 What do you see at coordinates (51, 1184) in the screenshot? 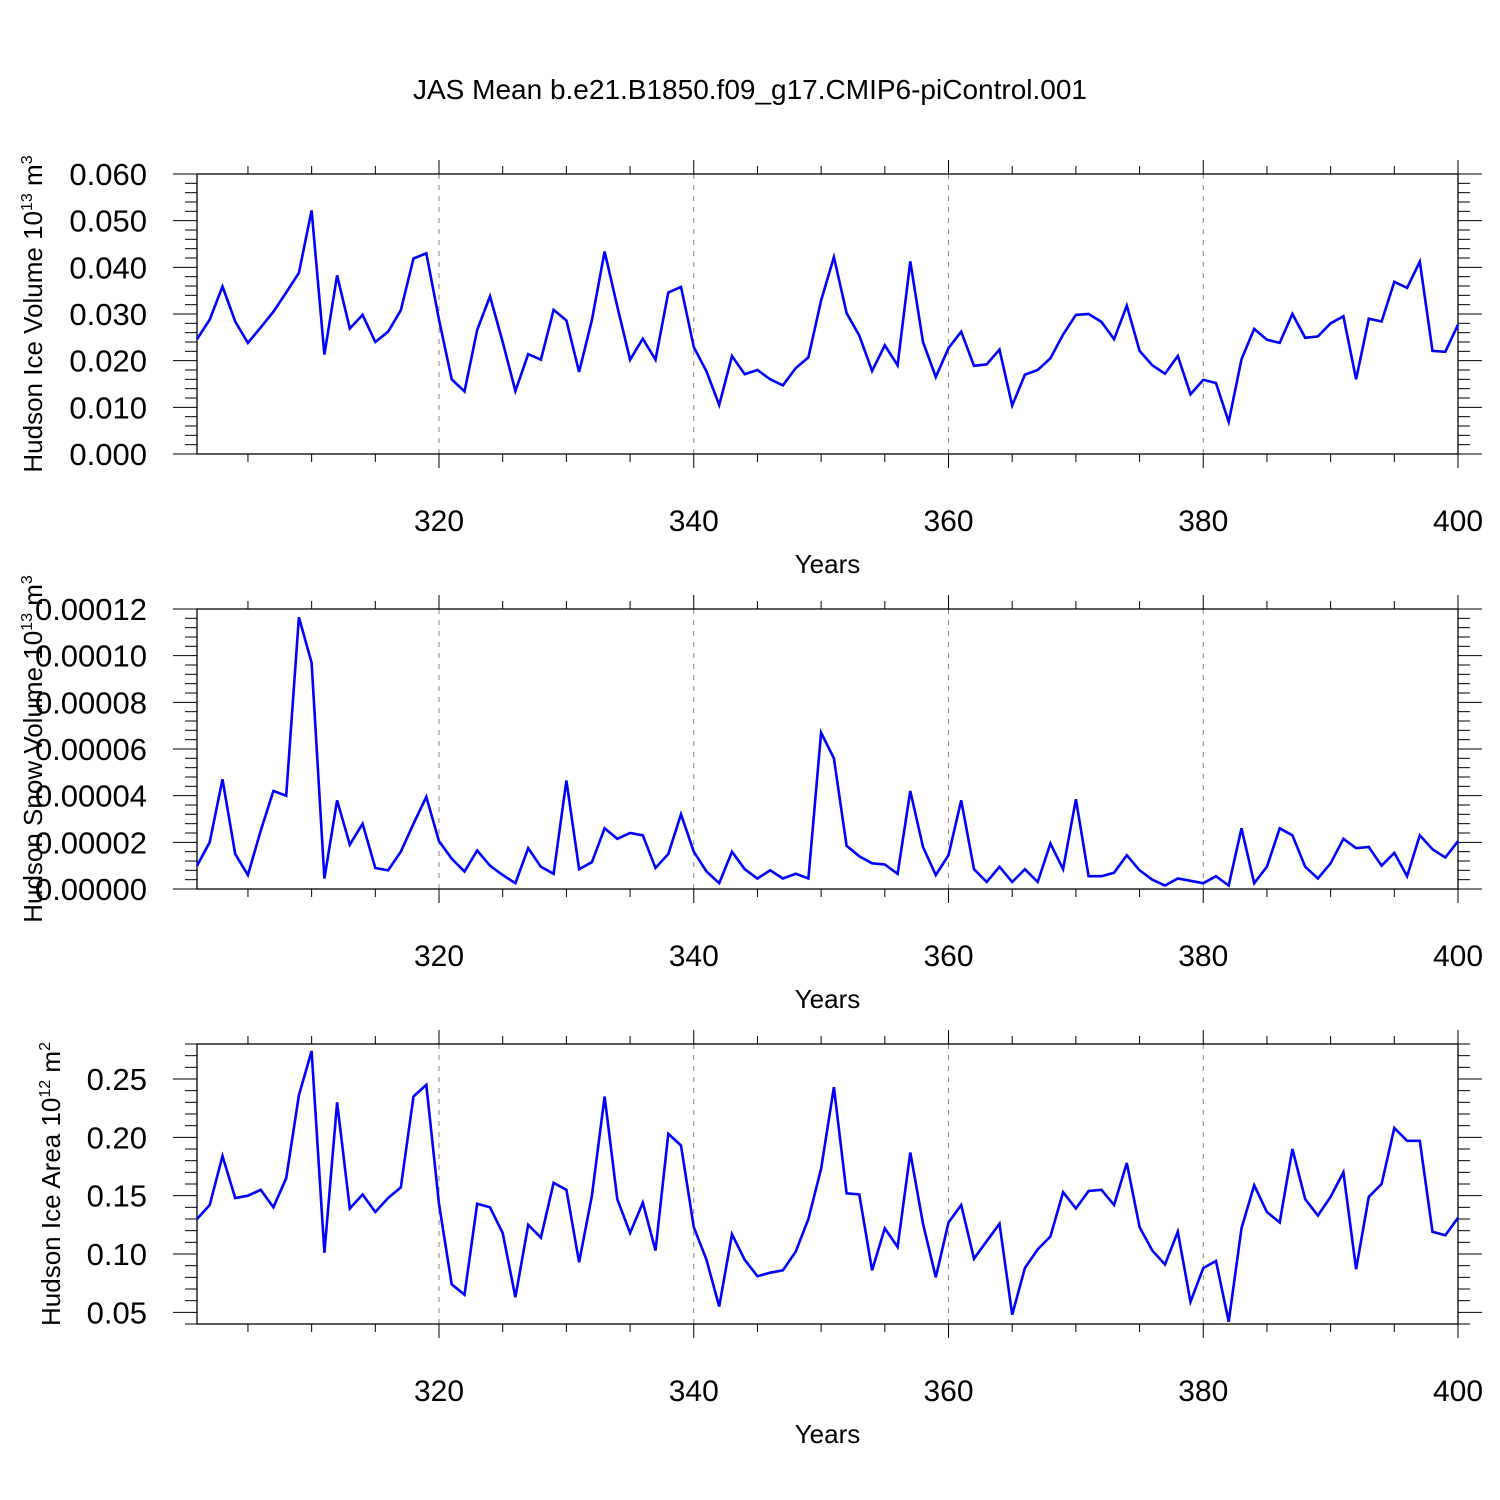
I see `ice-area-y-axis-label: Hudson Ice Area 1012 m2` at bounding box center [51, 1184].